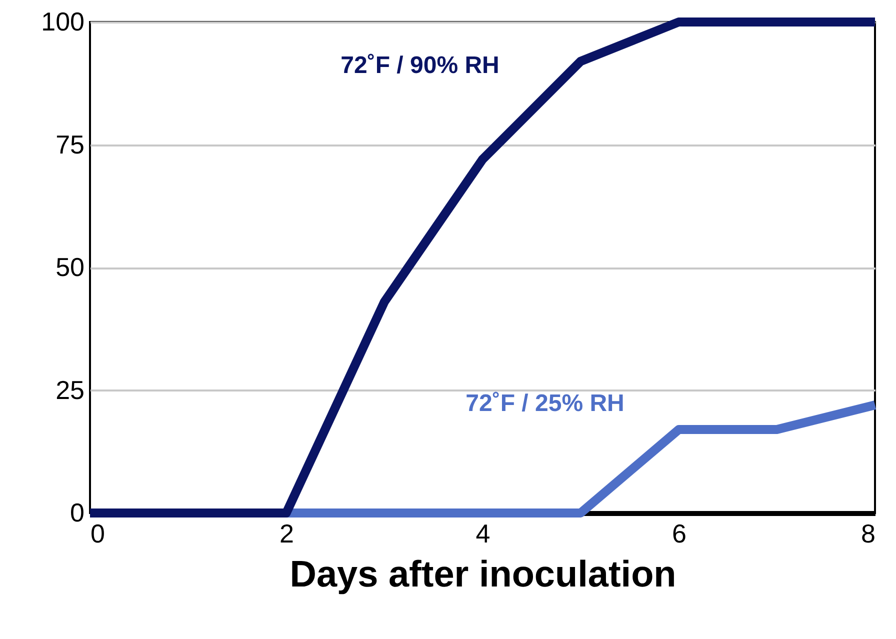  What do you see at coordinates (62, 21) in the screenshot?
I see `y-tick-label: 100` at bounding box center [62, 21].